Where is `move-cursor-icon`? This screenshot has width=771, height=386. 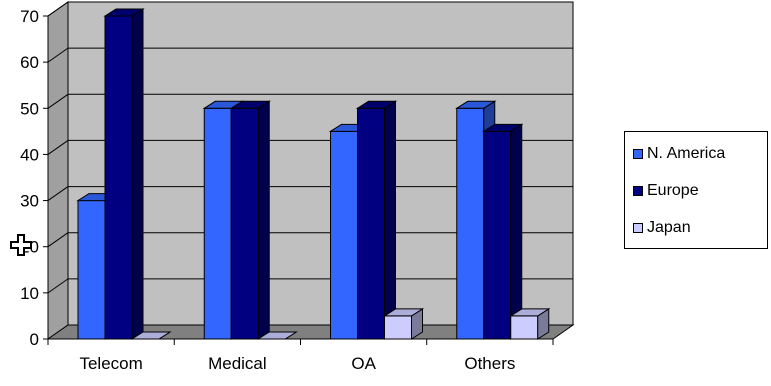
move-cursor-icon is located at coordinates (21, 245).